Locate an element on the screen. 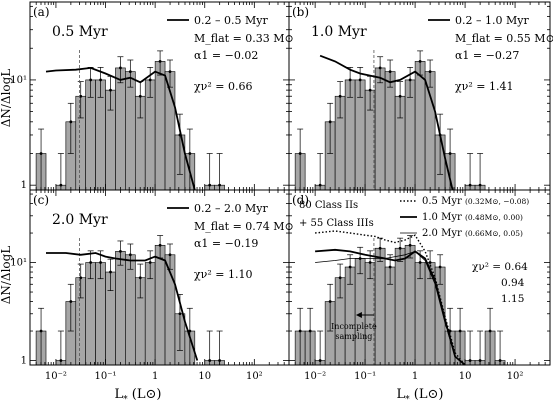 The height and width of the screenshot is (405, 553). x-axis-label-left: L* (L⊙) is located at coordinates (138, 396).